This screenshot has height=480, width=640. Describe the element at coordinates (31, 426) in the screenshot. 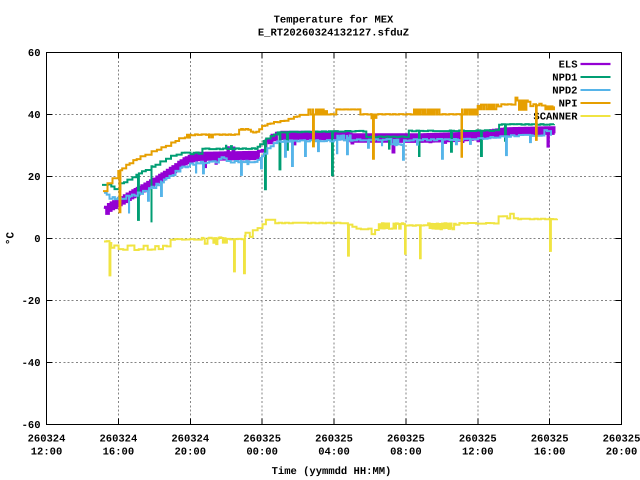

I see `svg-text: -60` at that location.